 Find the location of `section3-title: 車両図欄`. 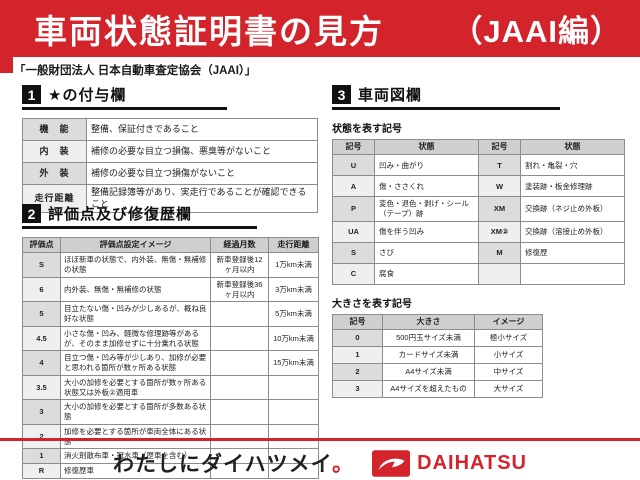

section3-title: 車両図欄 is located at coordinates (390, 95).